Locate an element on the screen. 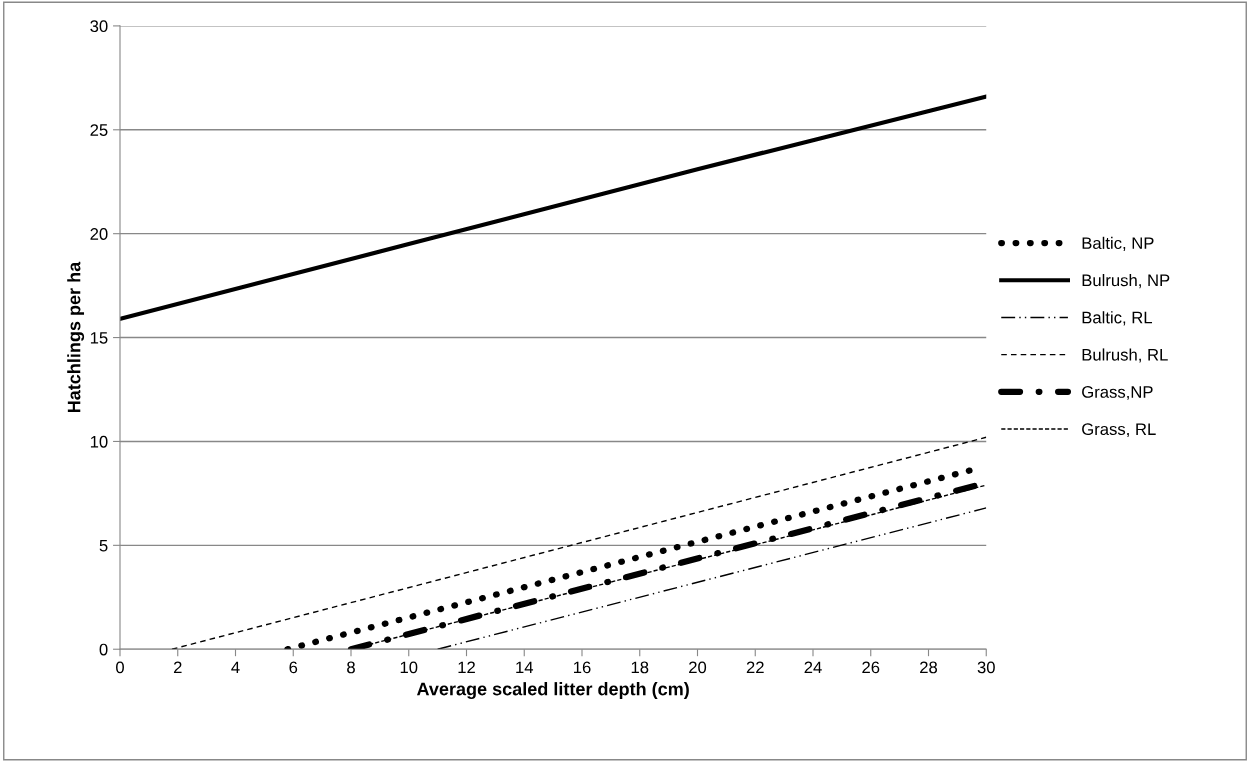  legend-label: Grass,NP is located at coordinates (1117, 393).